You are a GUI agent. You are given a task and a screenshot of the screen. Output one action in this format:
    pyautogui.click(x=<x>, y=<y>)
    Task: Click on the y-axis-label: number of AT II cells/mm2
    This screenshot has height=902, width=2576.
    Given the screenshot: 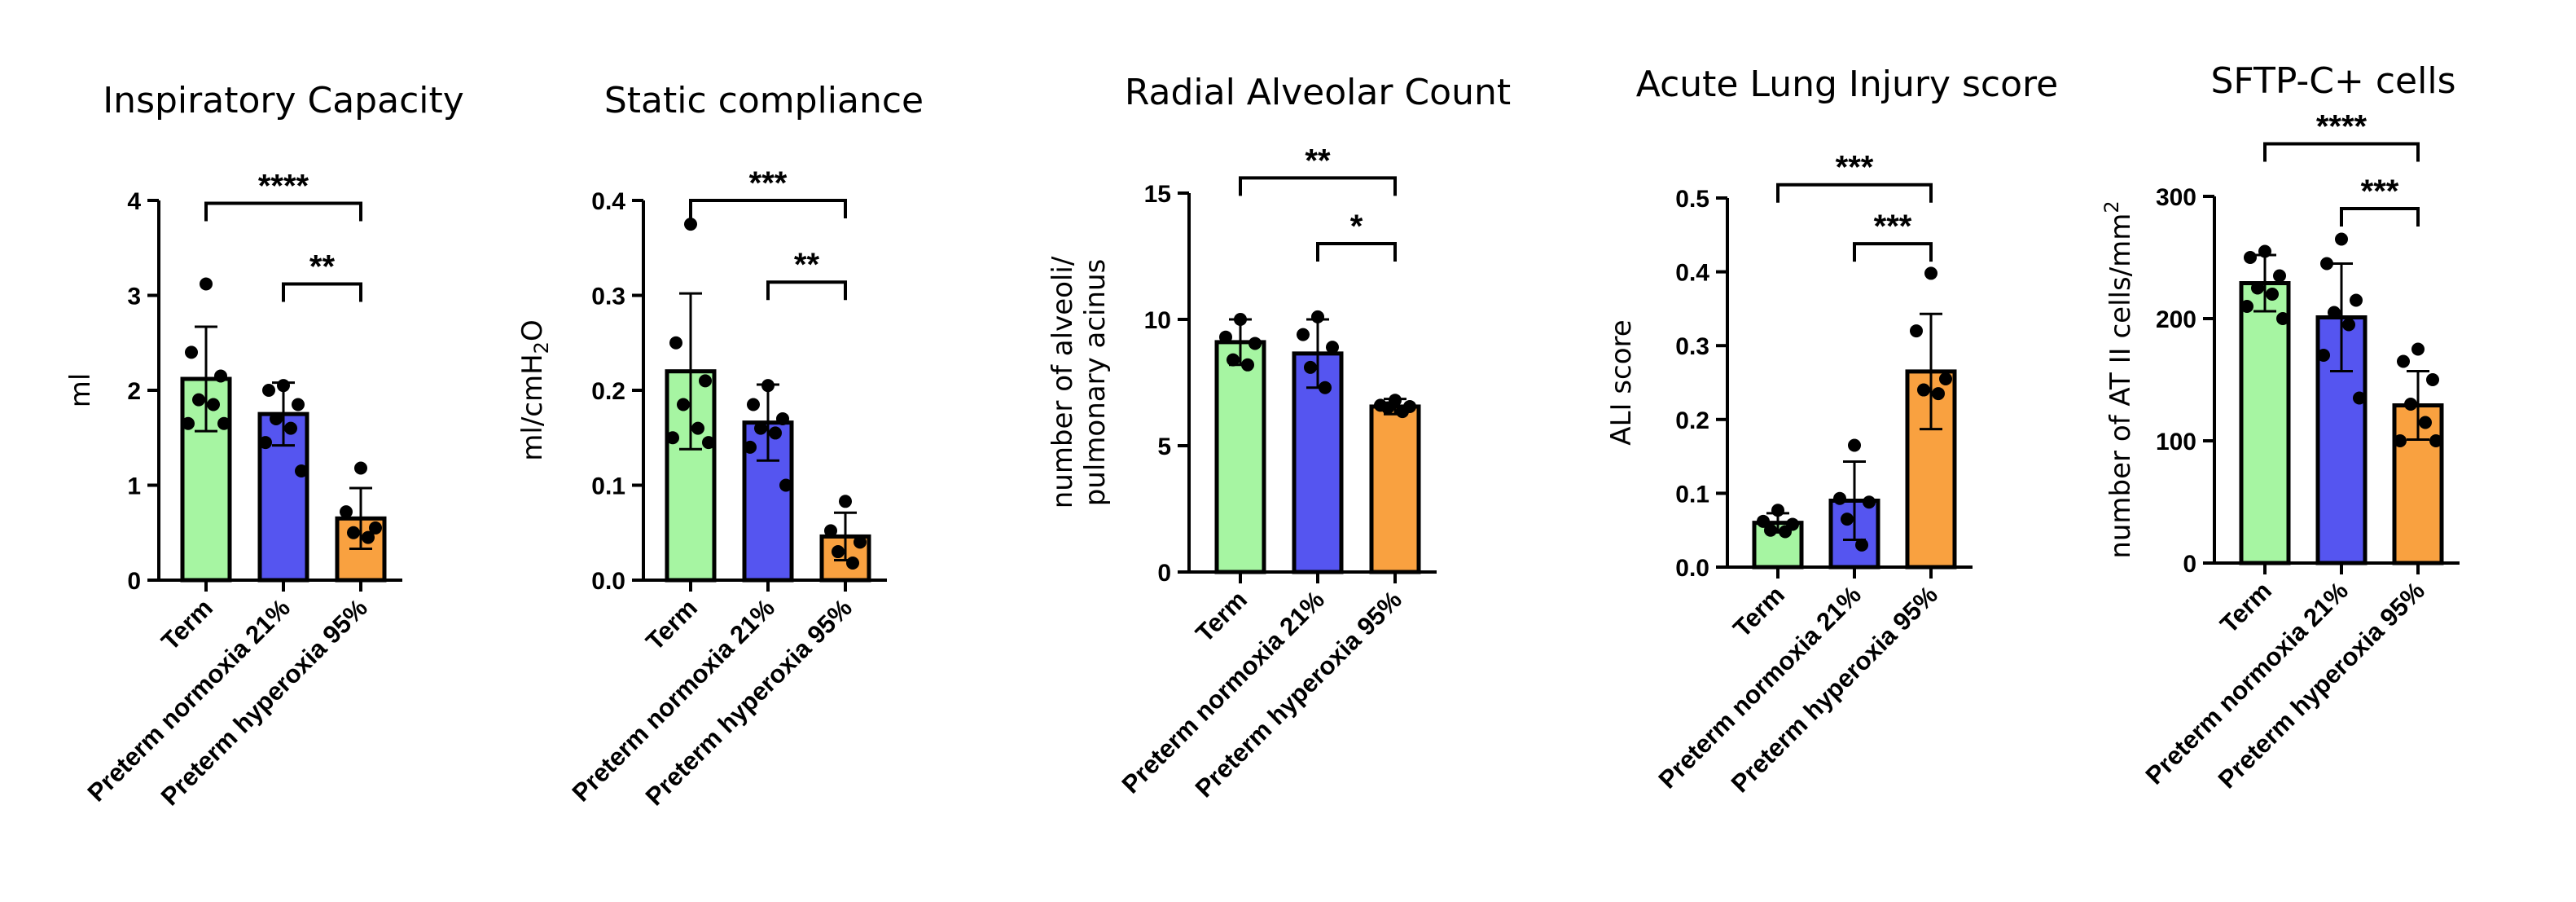 What is the action you would take?
    pyautogui.click(x=2118, y=379)
    